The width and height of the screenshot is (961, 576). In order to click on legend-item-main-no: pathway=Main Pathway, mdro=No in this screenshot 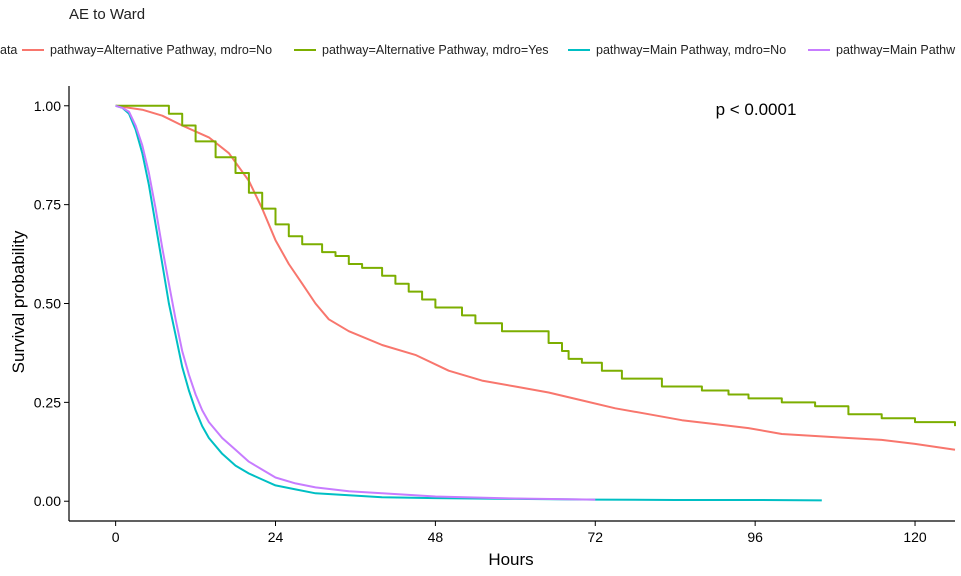, I will do `click(677, 50)`.